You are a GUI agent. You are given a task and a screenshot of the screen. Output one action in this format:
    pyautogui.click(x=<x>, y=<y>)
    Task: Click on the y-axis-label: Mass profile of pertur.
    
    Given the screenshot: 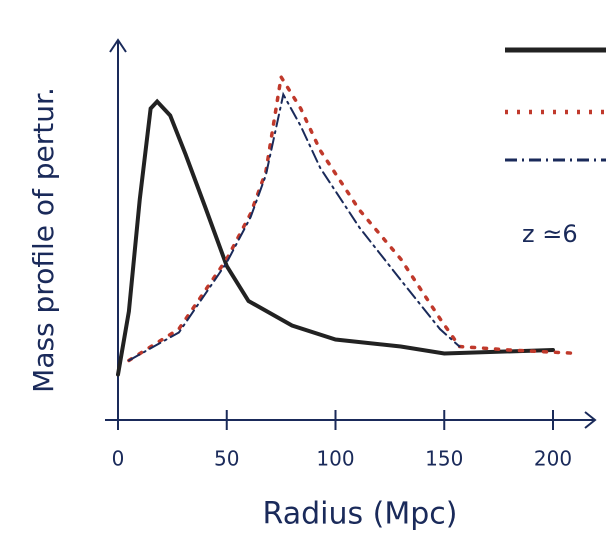 What is the action you would take?
    pyautogui.click(x=43, y=240)
    